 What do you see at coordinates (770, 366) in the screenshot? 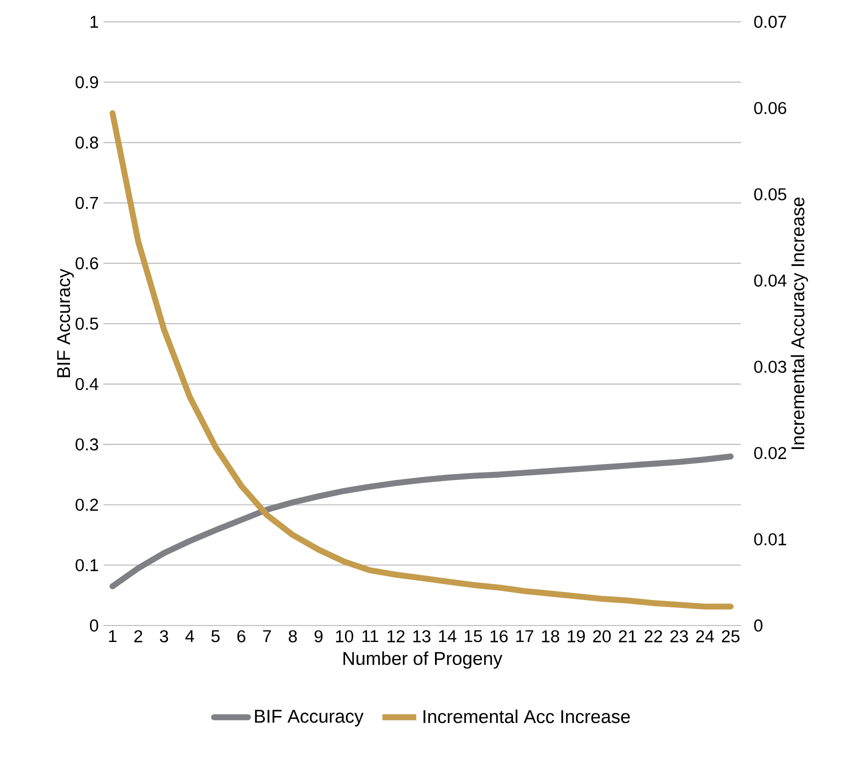
I see `y2-tick-label: 0.03` at bounding box center [770, 366].